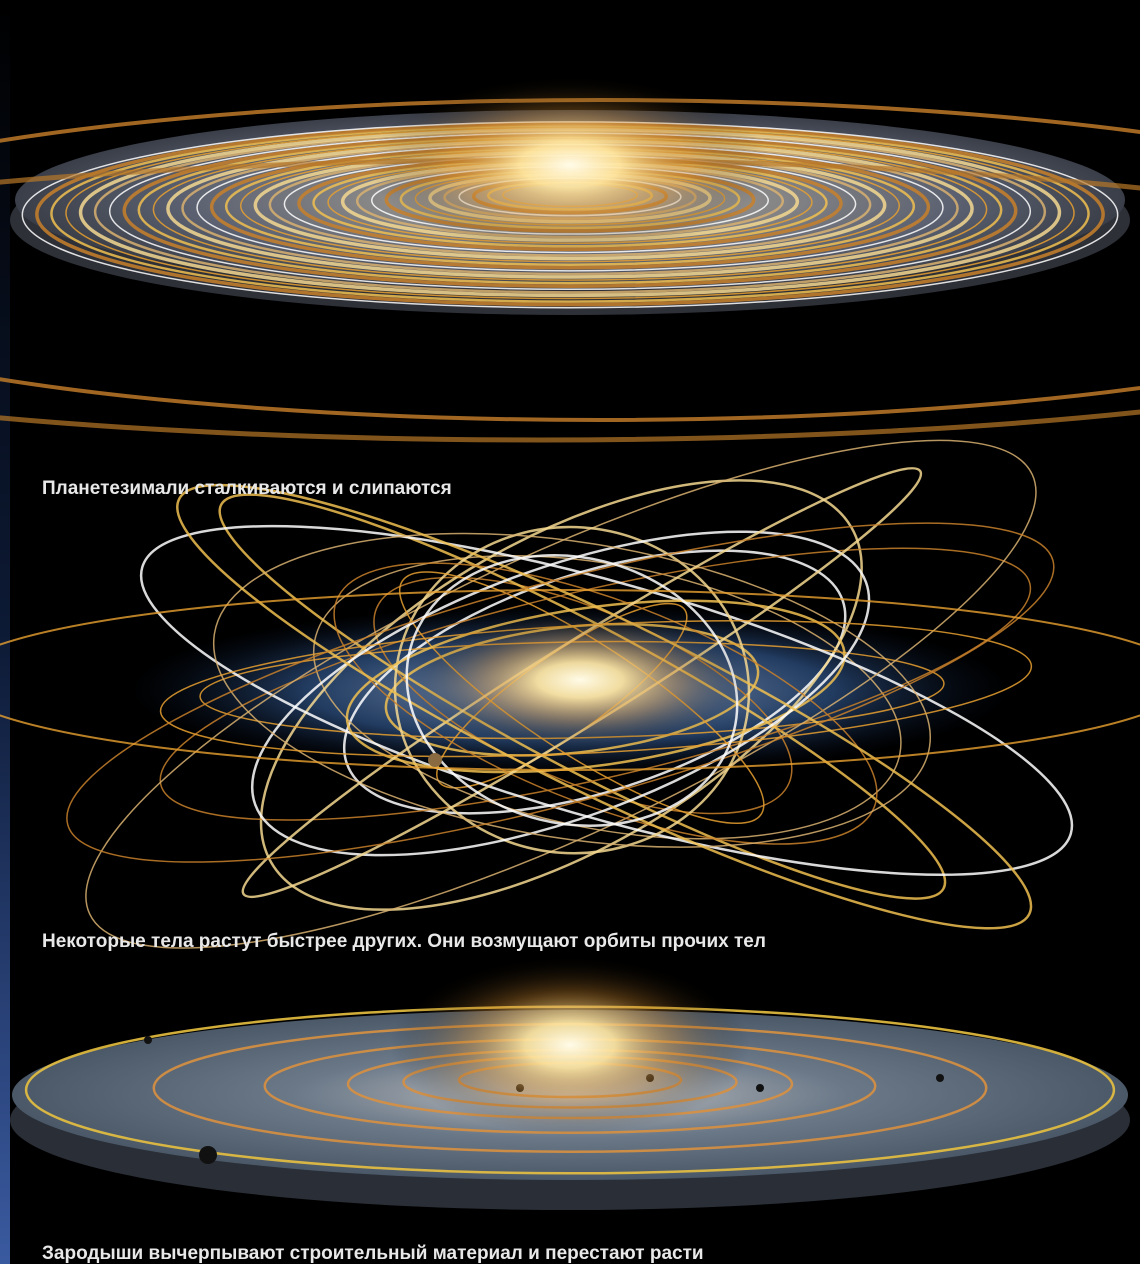  I want to click on caption: Планетезимали сталкиваются и слипаются, so click(247, 488).